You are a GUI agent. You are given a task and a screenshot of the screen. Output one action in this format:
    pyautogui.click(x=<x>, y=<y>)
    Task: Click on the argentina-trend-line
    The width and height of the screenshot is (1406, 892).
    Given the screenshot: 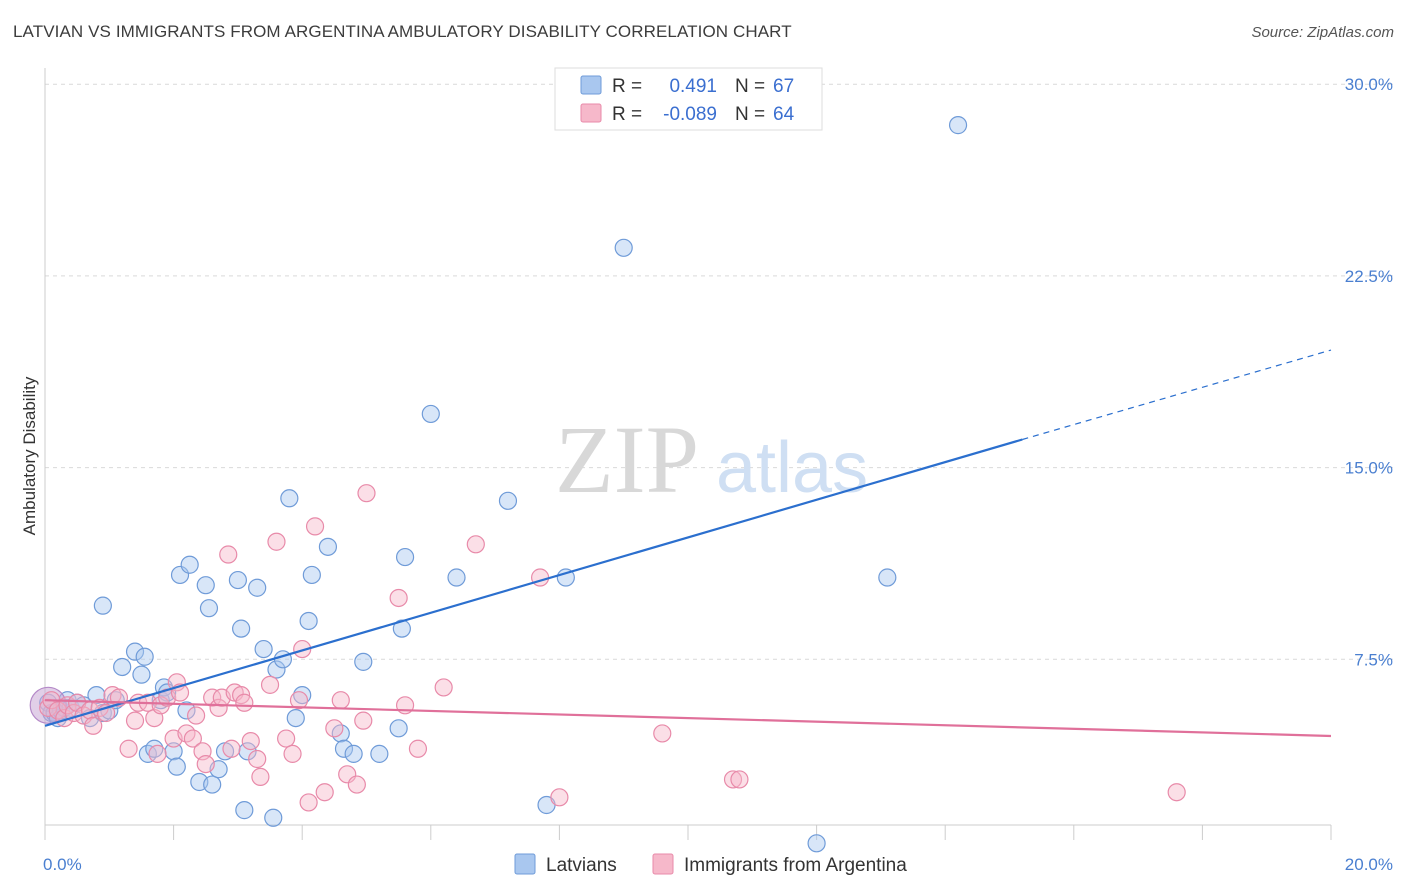 What is the action you would take?
    pyautogui.click(x=688, y=718)
    